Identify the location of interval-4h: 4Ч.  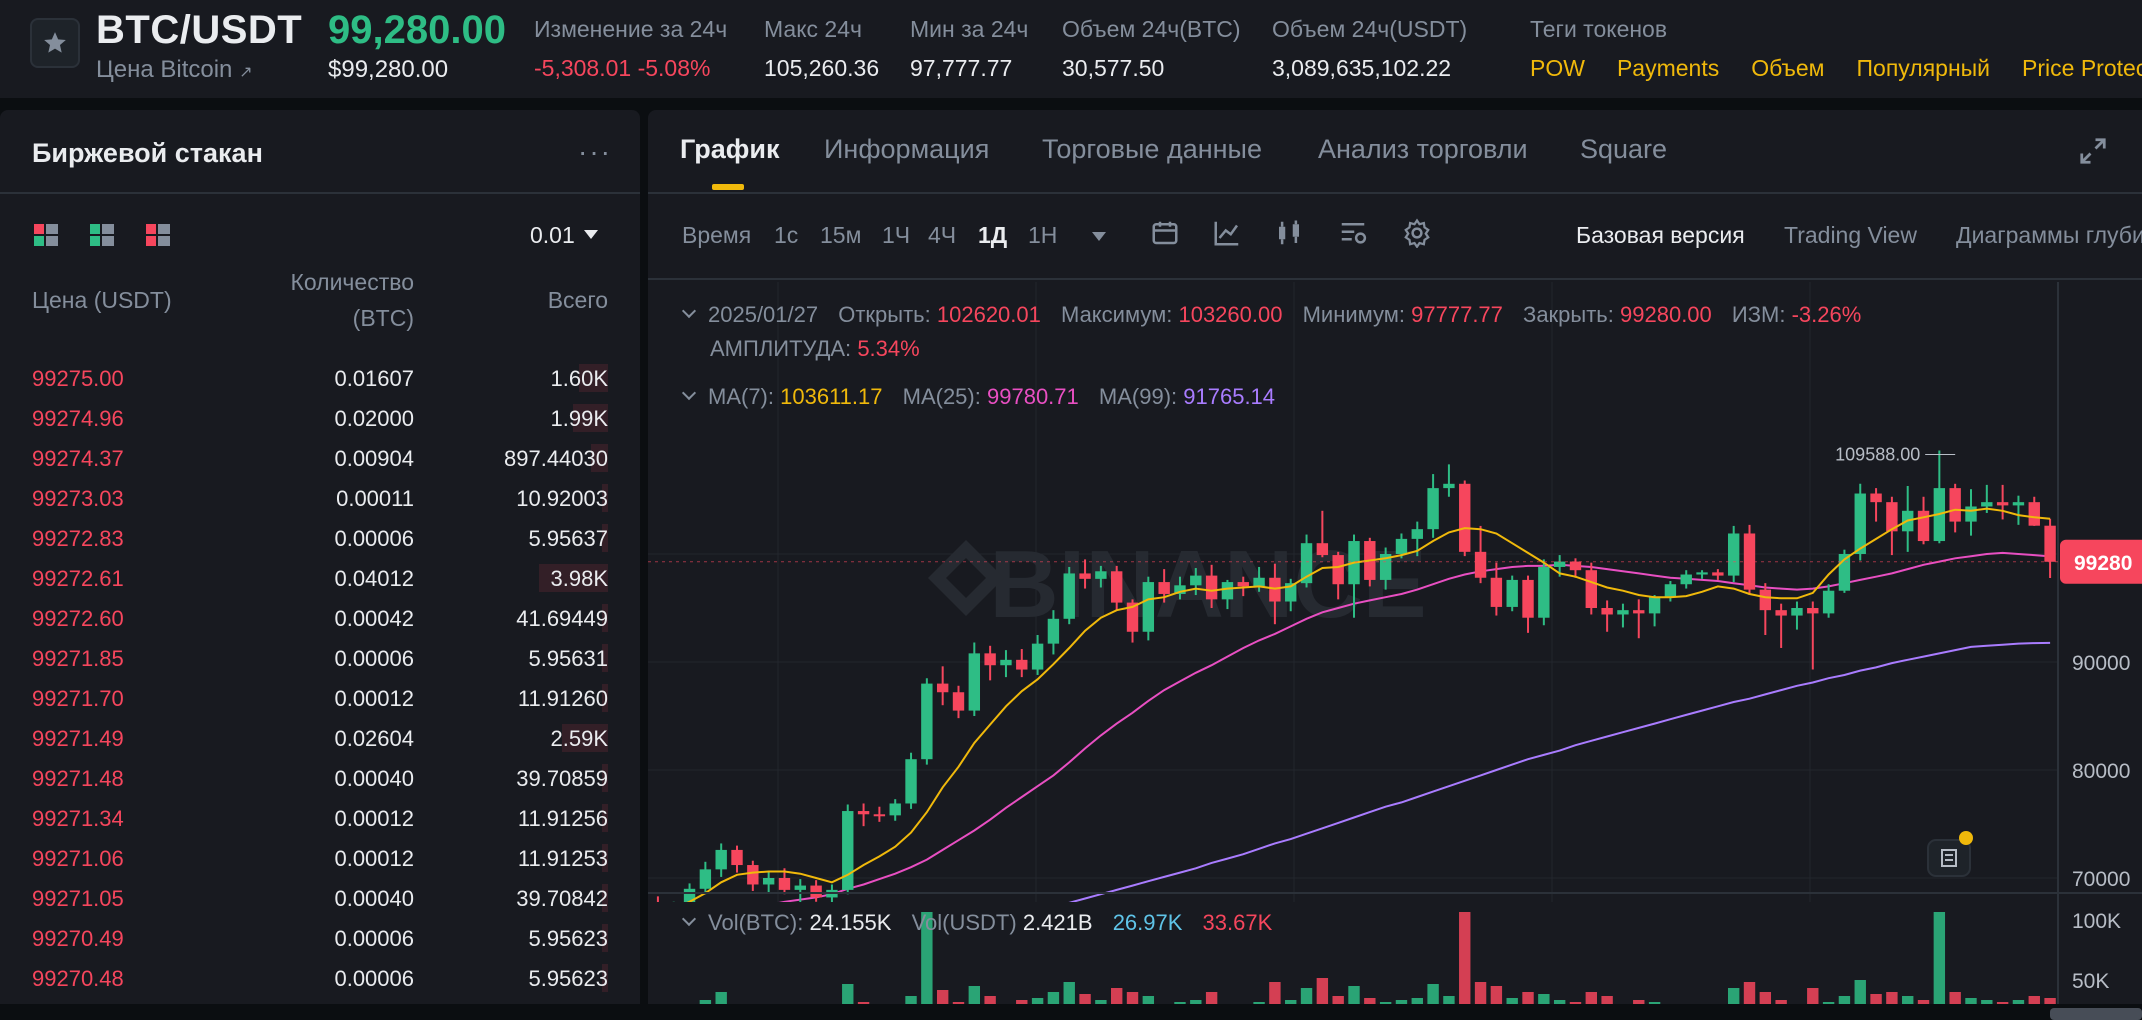
(942, 235).